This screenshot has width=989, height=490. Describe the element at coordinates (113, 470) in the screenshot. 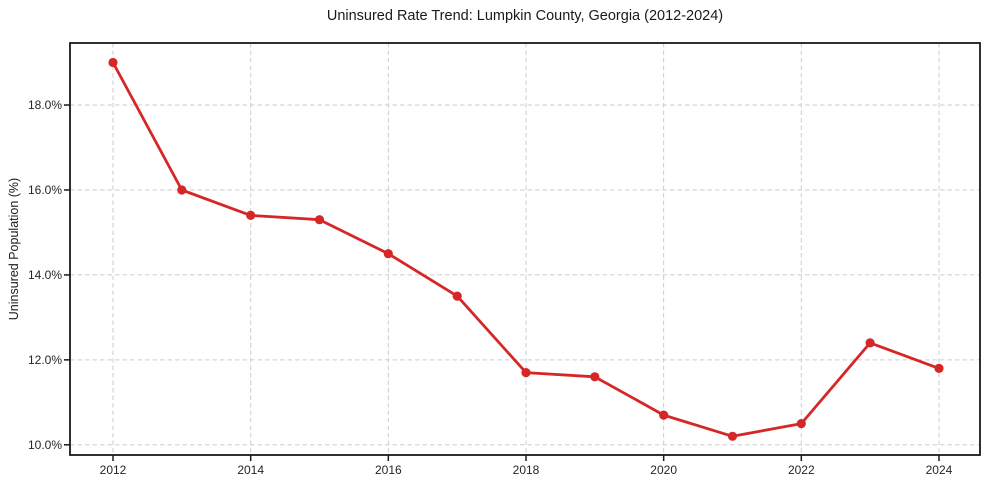

I see `x-tick-label: 2012` at that location.